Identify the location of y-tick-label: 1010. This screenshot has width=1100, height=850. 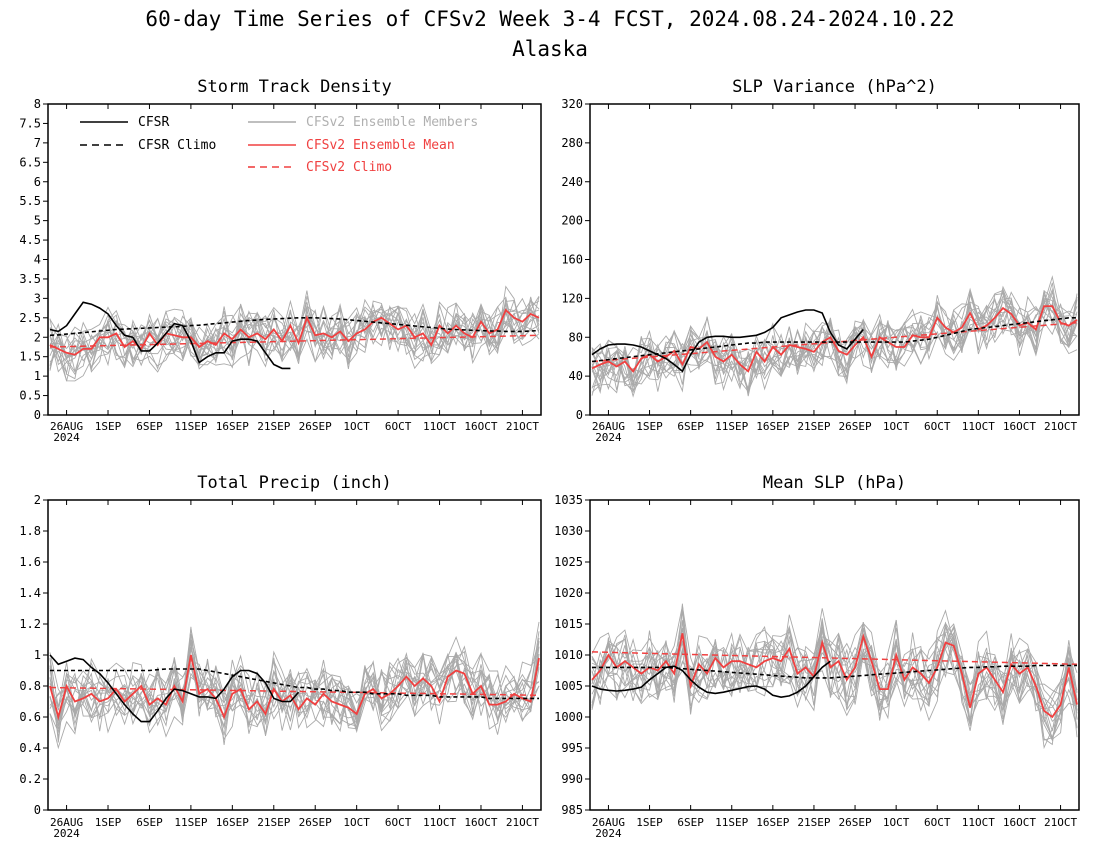
(568, 655).